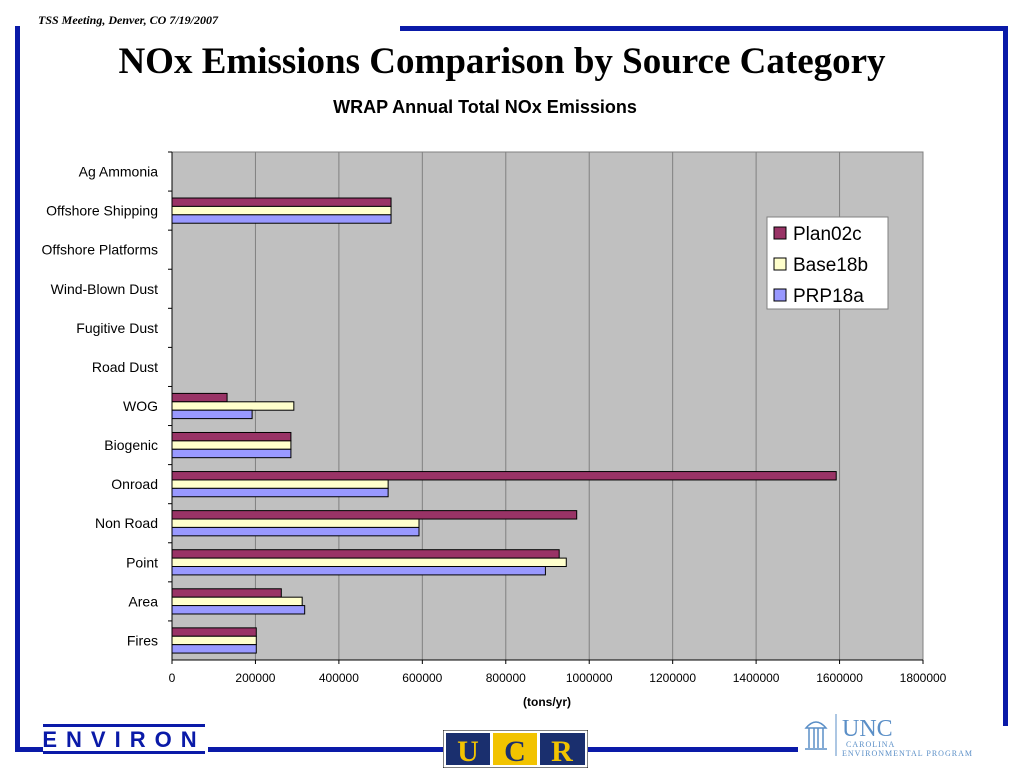 Image resolution: width=1024 pixels, height=768 pixels. What do you see at coordinates (780, 295) in the screenshot?
I see `legend-swatch-prp18a` at bounding box center [780, 295].